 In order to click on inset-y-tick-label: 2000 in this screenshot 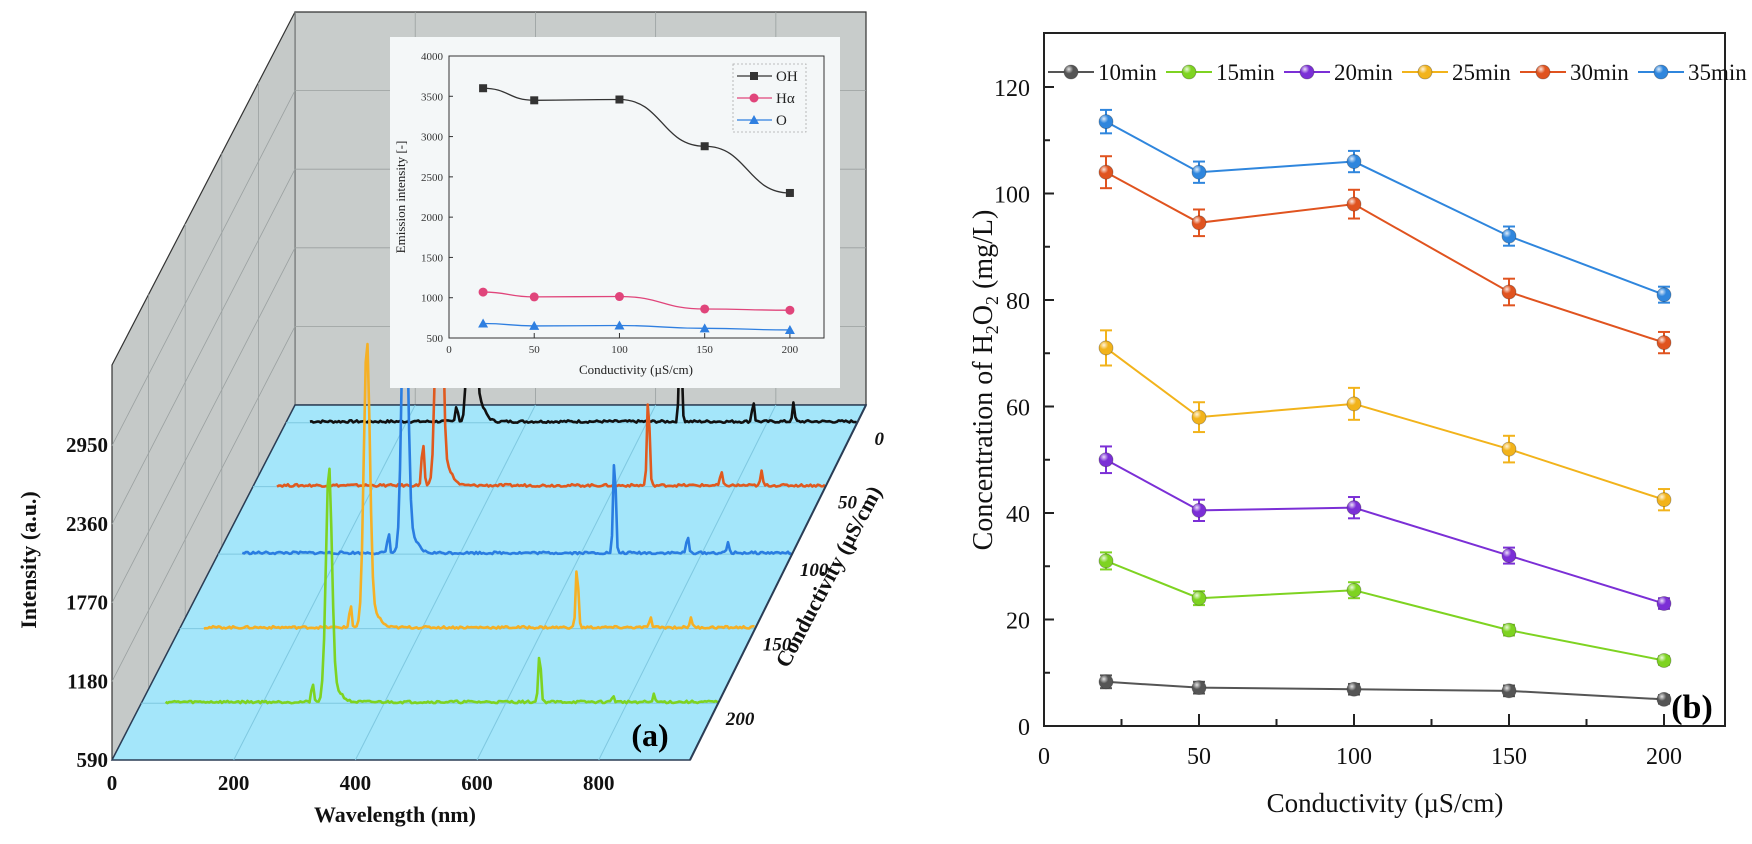, I will do `click(432, 218)`.